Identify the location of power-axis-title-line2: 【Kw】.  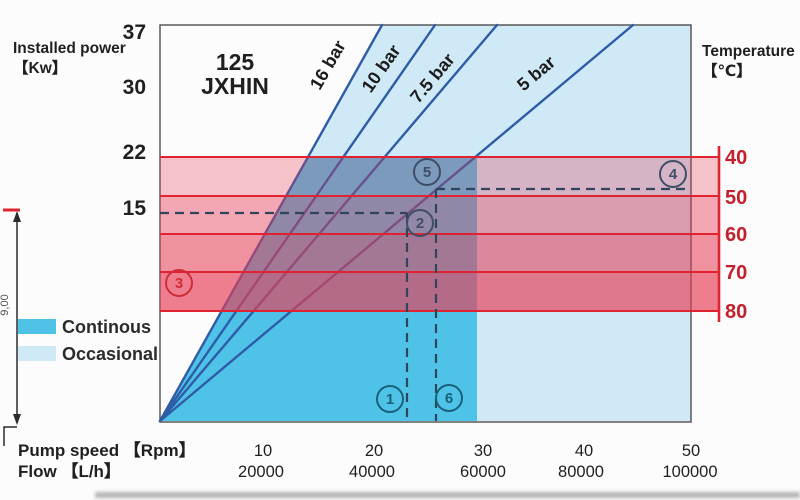
(40, 68).